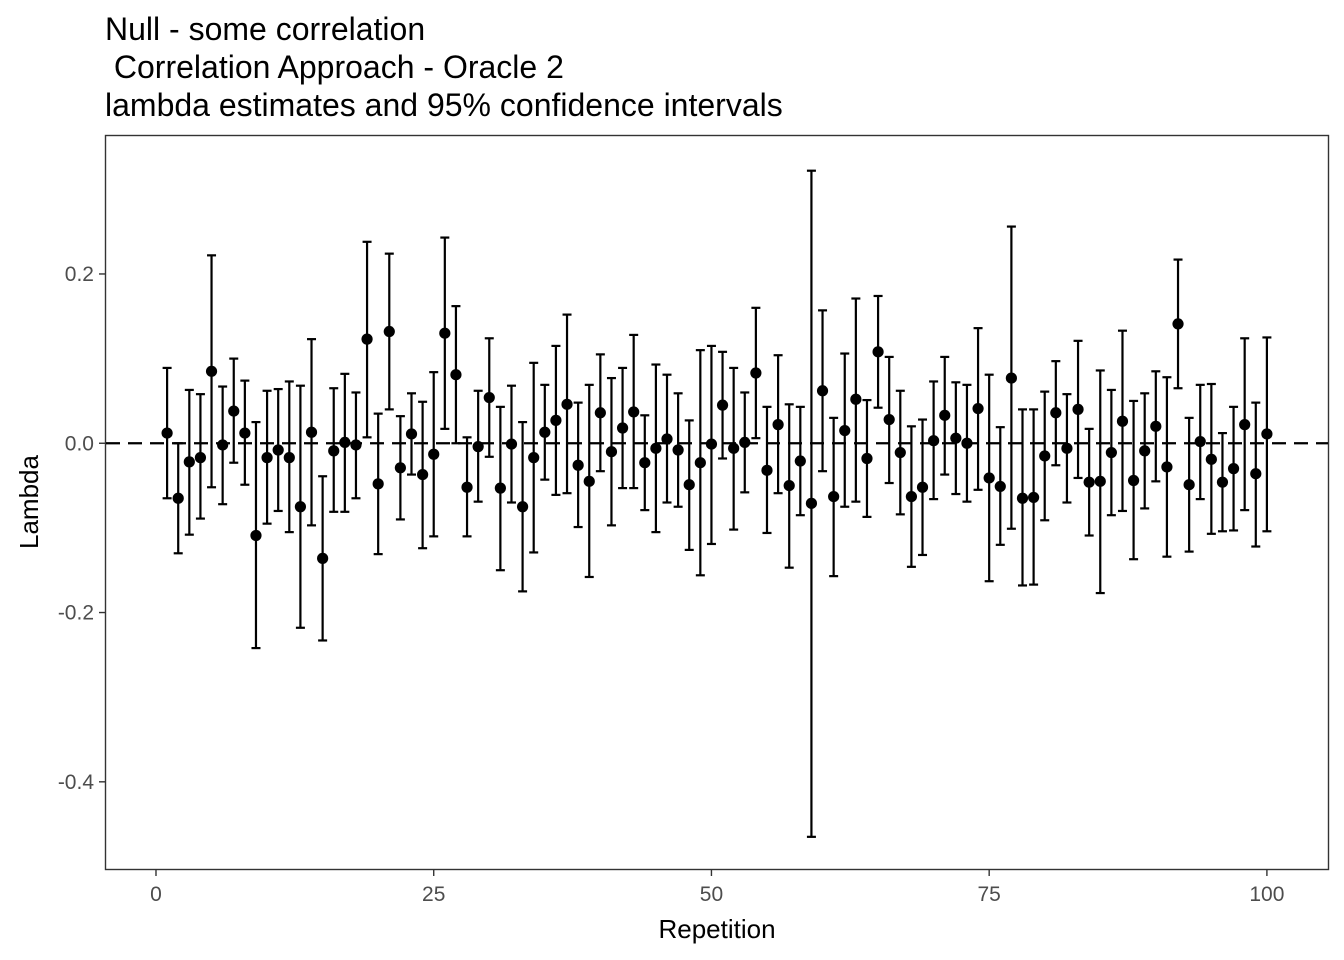 This screenshot has height=960, width=1344. Describe the element at coordinates (79, 274) in the screenshot. I see `y-tick-label: 0.2` at that location.